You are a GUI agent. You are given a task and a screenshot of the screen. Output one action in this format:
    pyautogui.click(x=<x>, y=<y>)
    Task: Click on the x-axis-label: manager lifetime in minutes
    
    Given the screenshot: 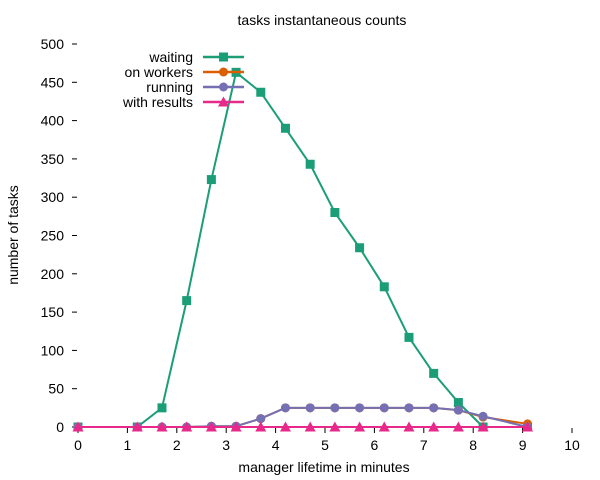 What is the action you would take?
    pyautogui.click(x=323, y=467)
    